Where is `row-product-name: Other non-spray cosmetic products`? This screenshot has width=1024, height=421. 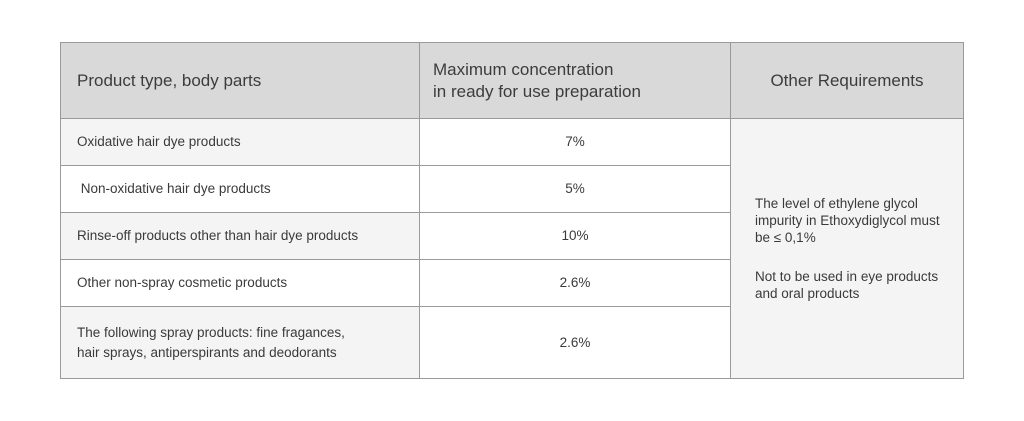 row-product-name: Other non-spray cosmetic products is located at coordinates (240, 283).